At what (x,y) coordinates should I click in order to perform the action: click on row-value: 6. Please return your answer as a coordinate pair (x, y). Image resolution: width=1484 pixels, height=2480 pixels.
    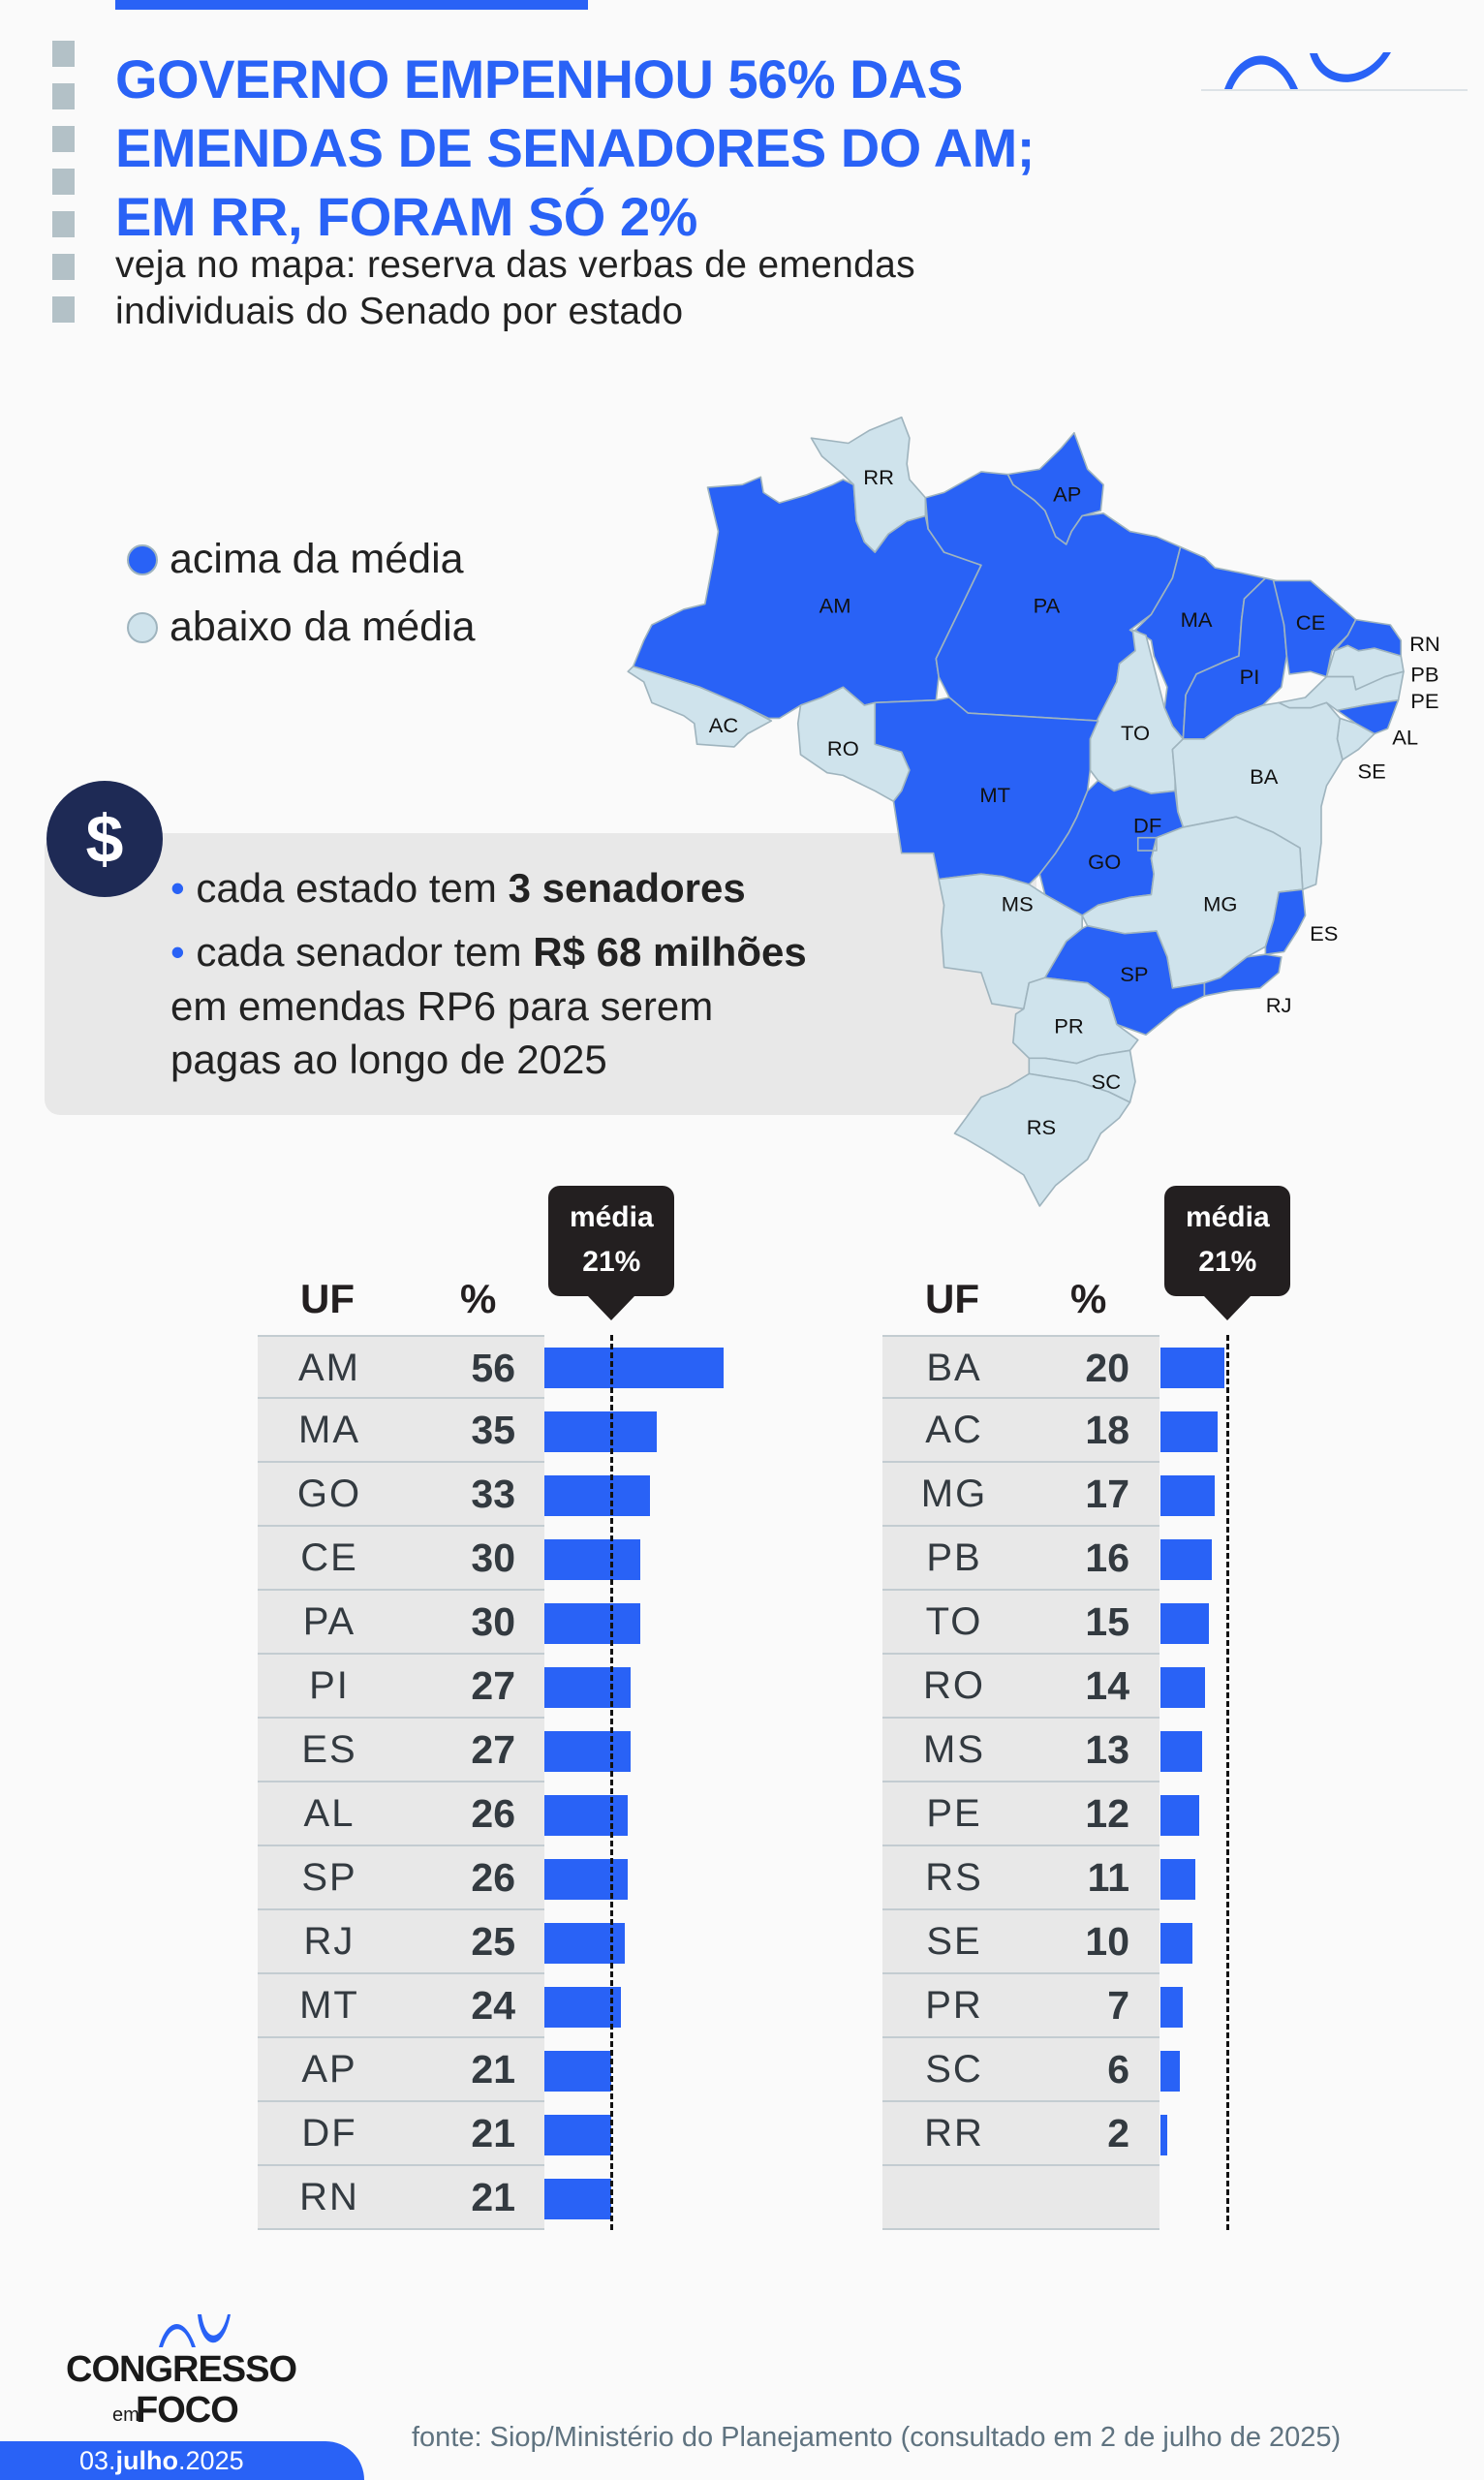
    Looking at the image, I should click on (1118, 2069).